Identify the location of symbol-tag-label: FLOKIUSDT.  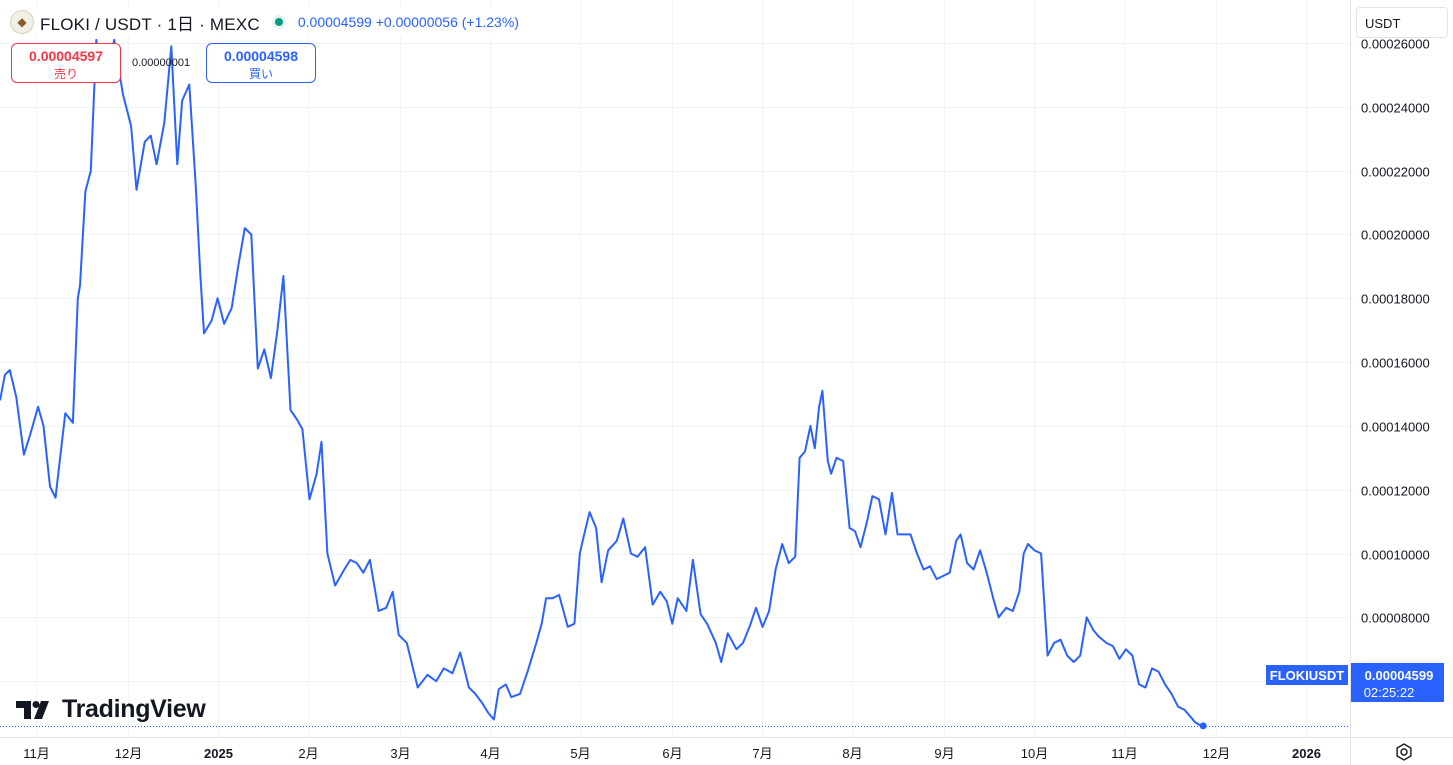
(1307, 675).